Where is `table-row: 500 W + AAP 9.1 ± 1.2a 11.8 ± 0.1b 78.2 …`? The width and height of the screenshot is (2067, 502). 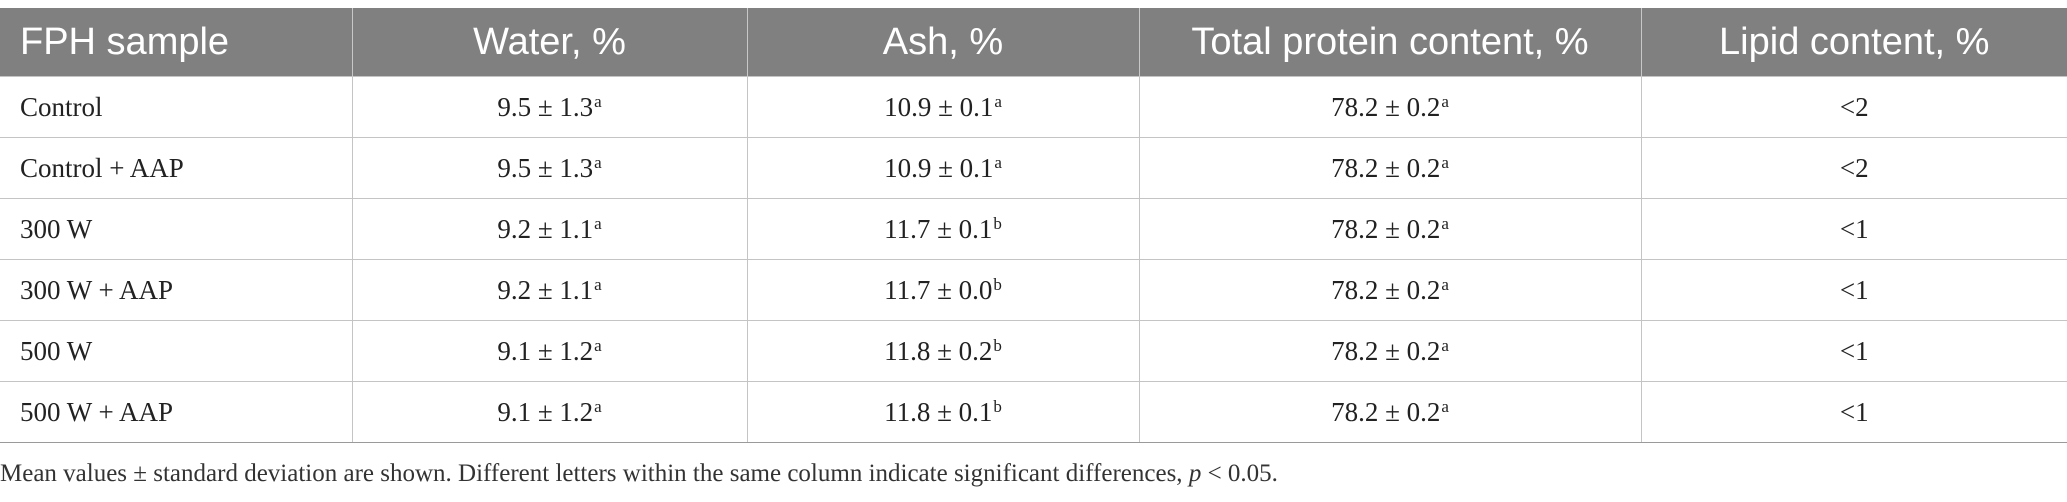 table-row: 500 W + AAP 9.1 ± 1.2a 11.8 ± 0.1b 78.2 … is located at coordinates (1033, 412).